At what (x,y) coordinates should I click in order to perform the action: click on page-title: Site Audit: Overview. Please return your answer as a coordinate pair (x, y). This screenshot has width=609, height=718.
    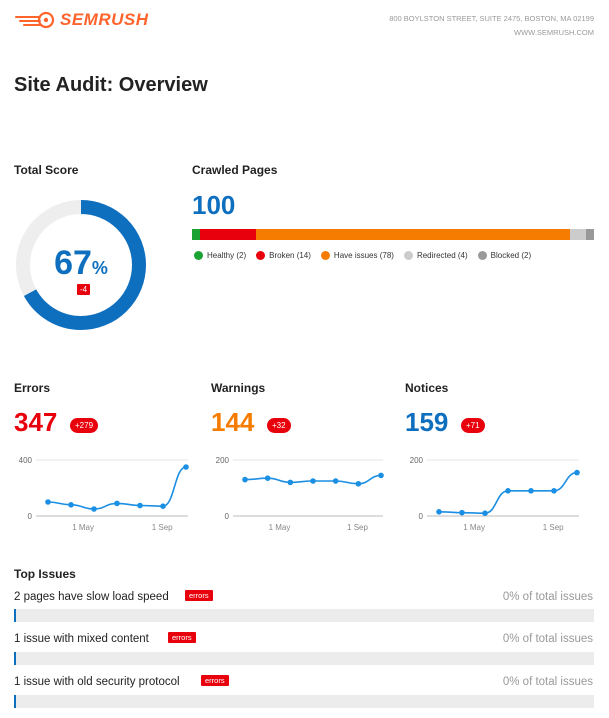
    Looking at the image, I should click on (111, 85).